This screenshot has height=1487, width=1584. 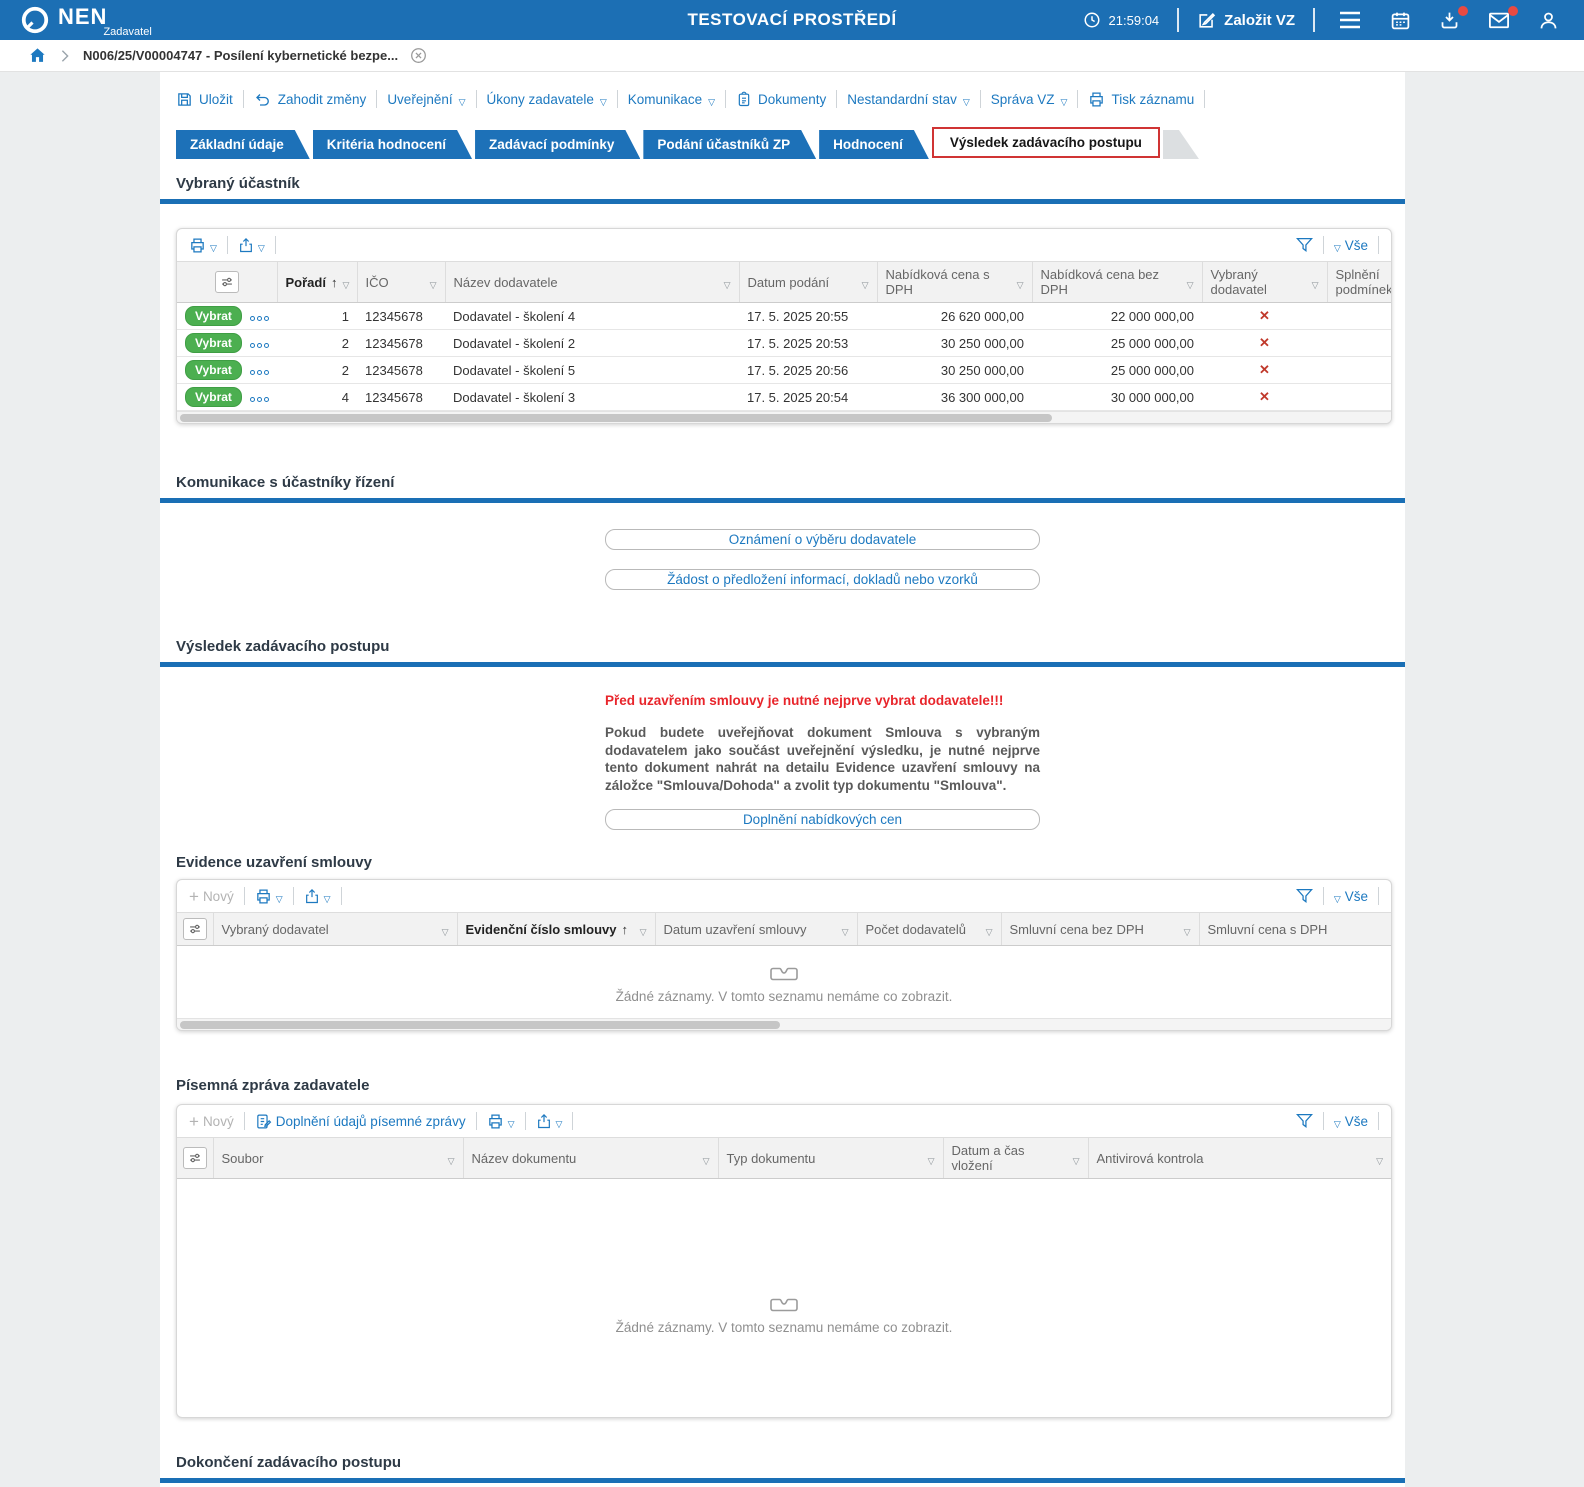 I want to click on discard-changes-button: Zahodit změny, so click(x=310, y=99).